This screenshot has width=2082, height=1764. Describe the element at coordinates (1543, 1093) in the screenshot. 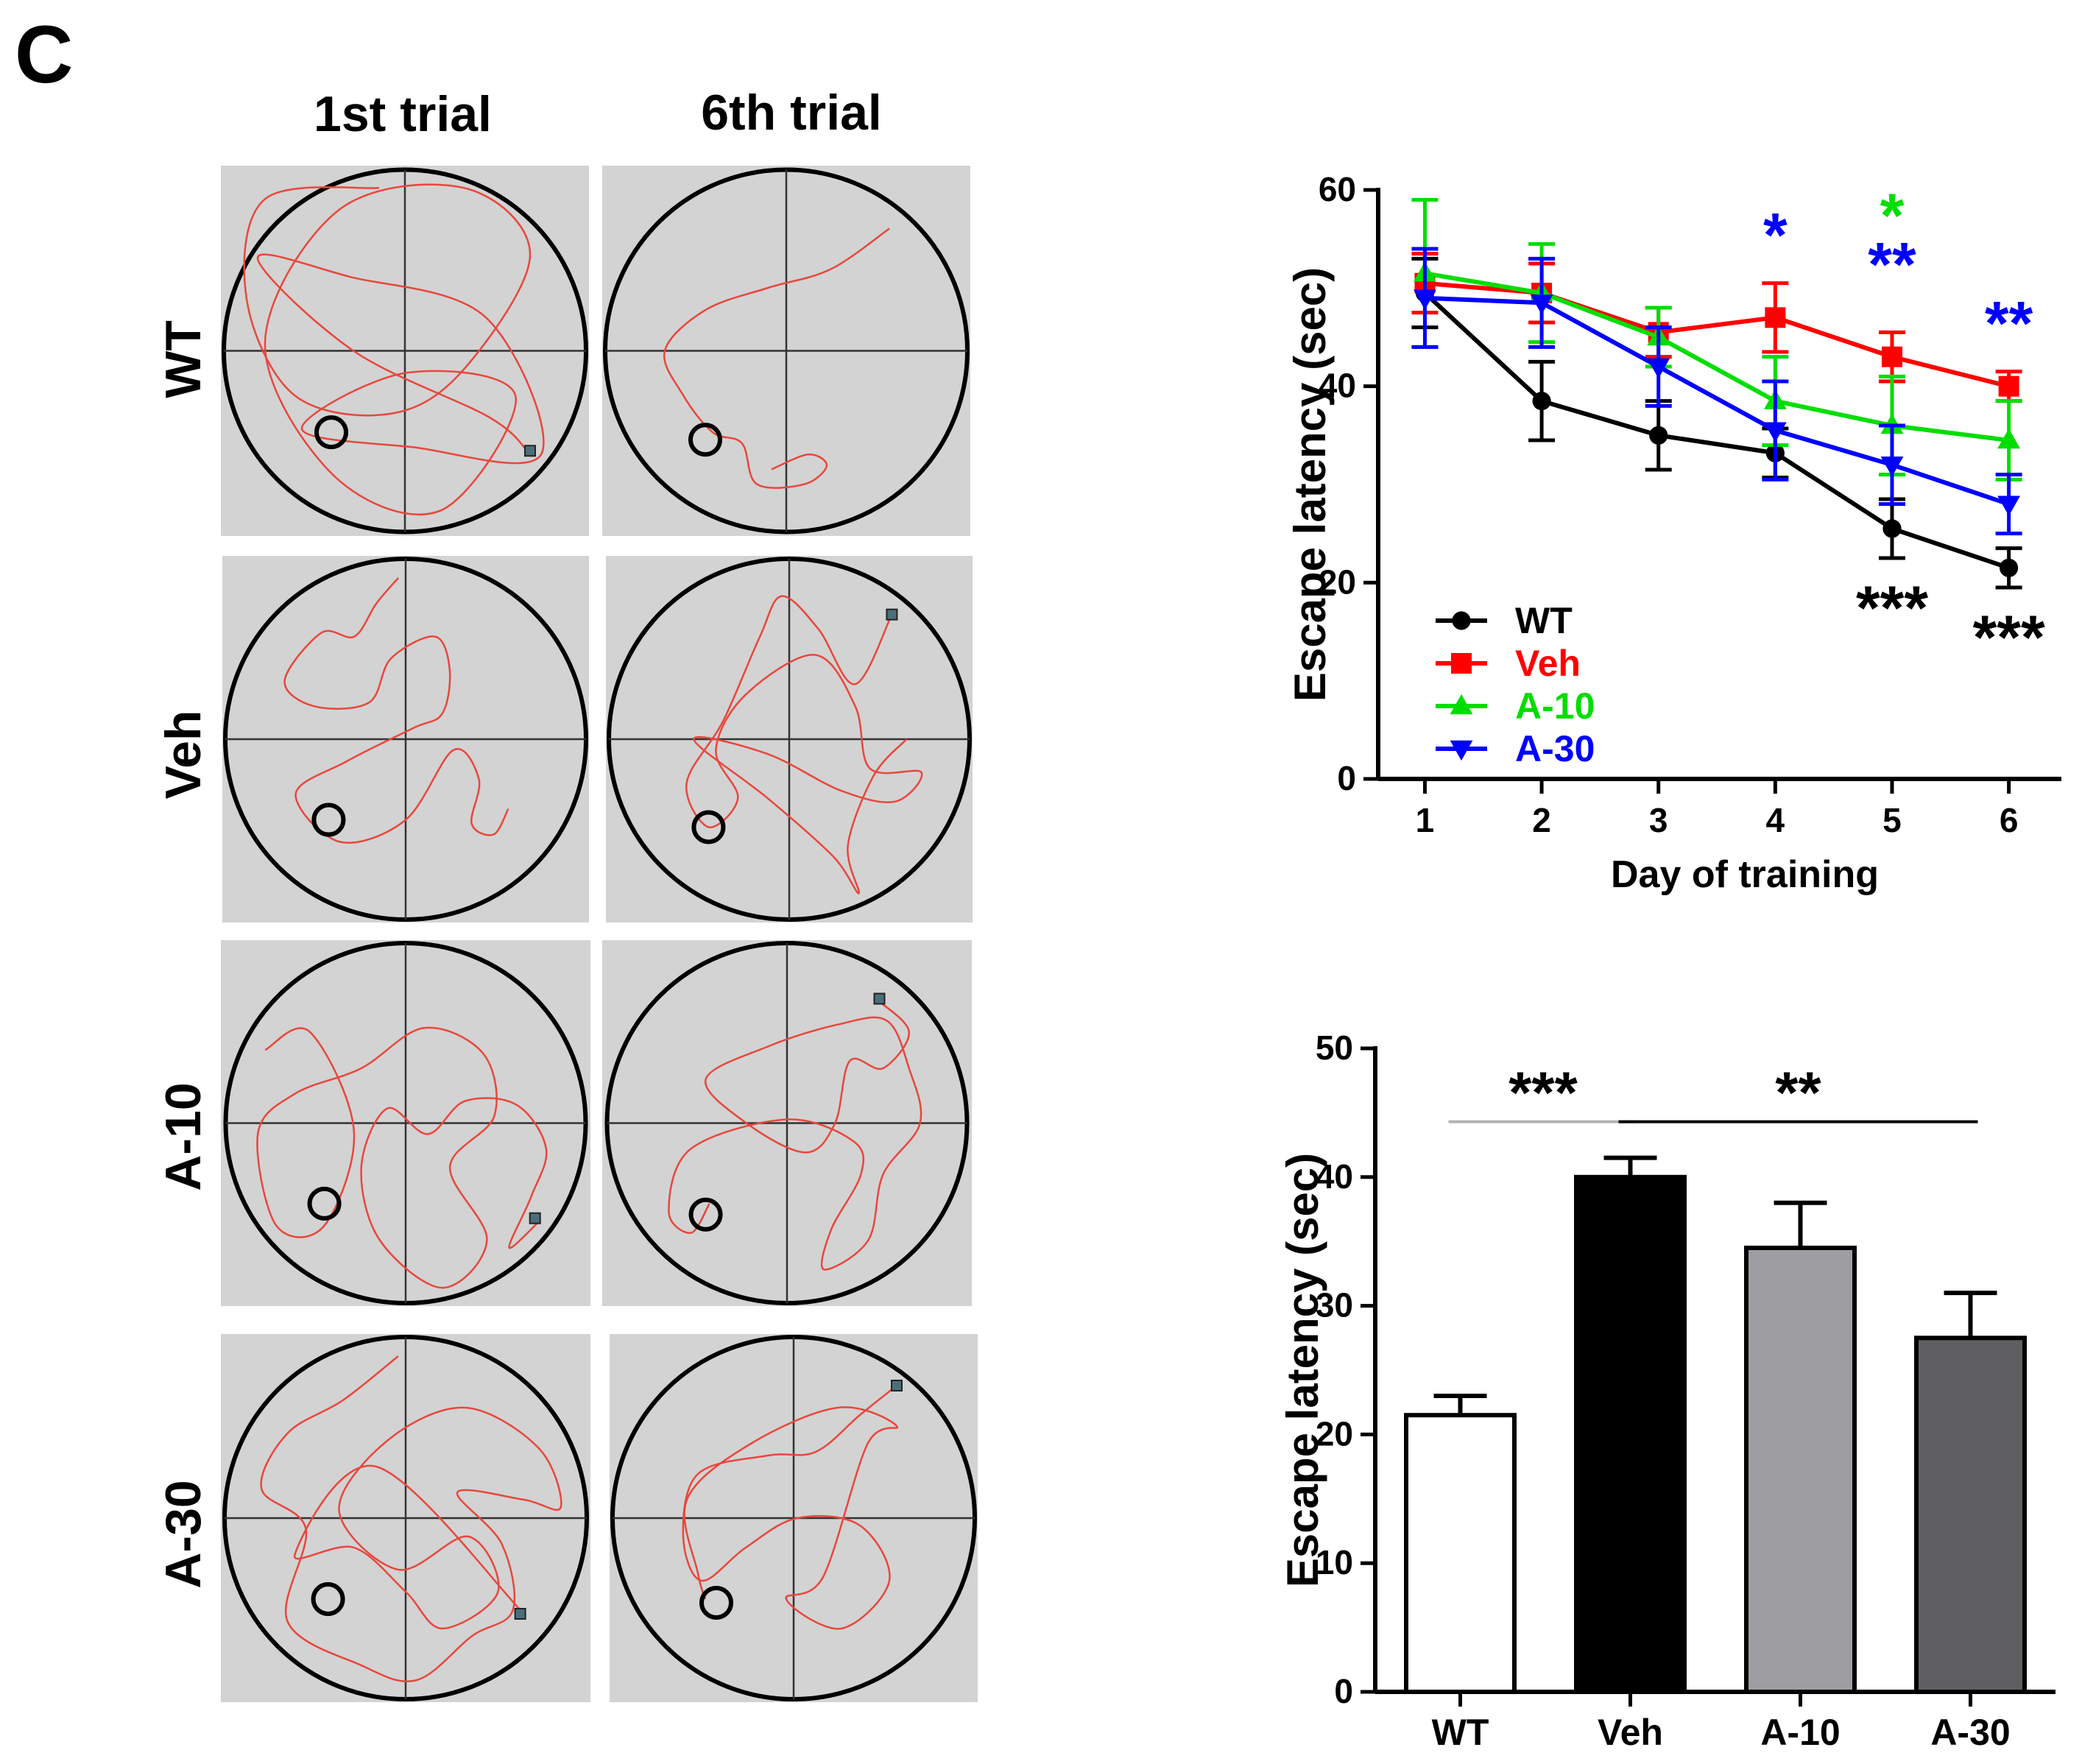

I see `significance-stars: ***` at that location.